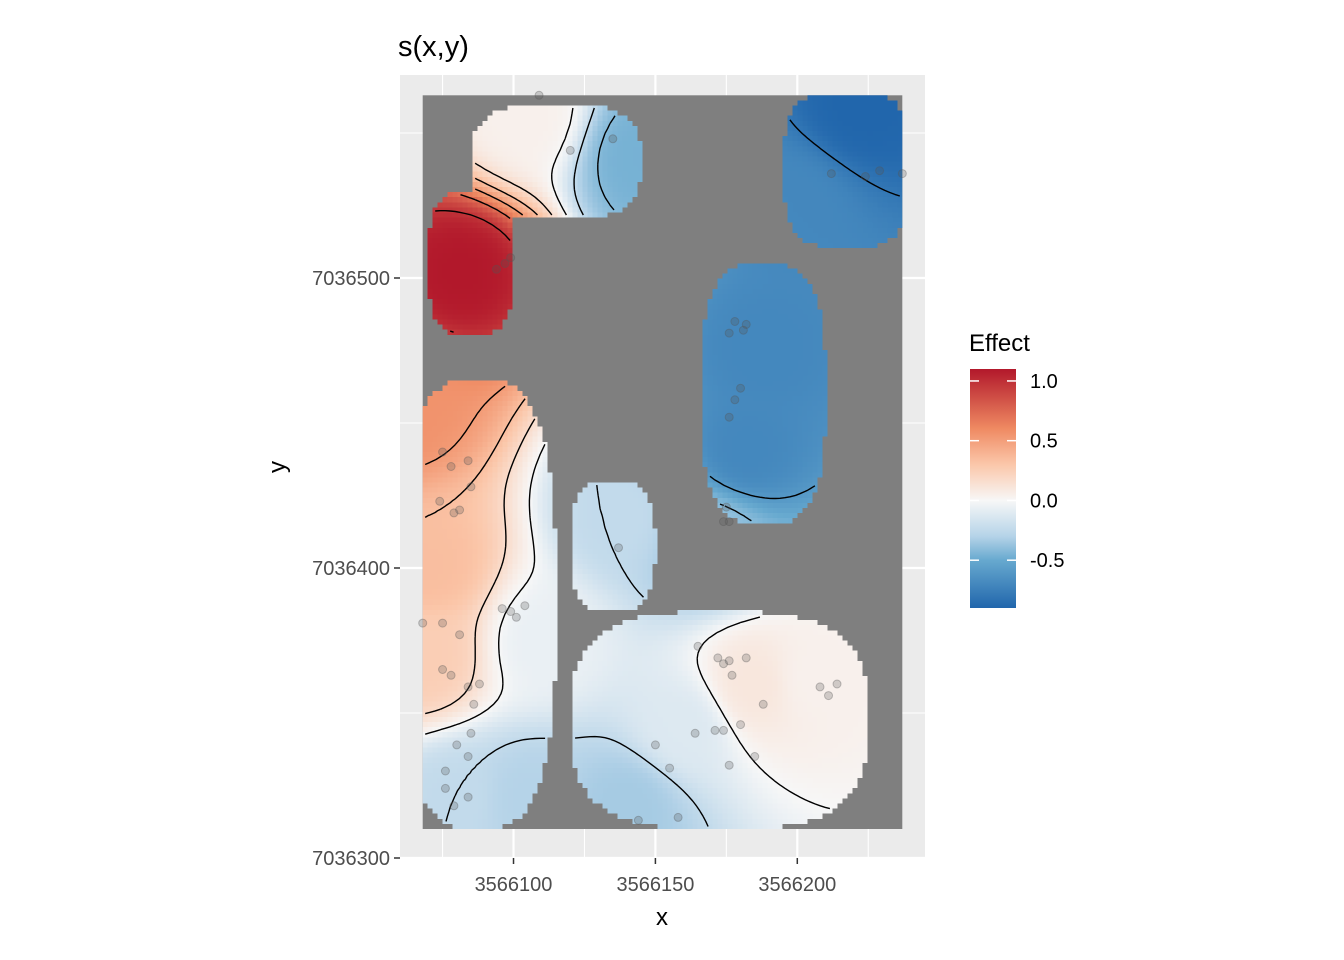 Image resolution: width=1344 pixels, height=960 pixels. Describe the element at coordinates (1044, 501) in the screenshot. I see `legend-tick-label: 0.0` at that location.